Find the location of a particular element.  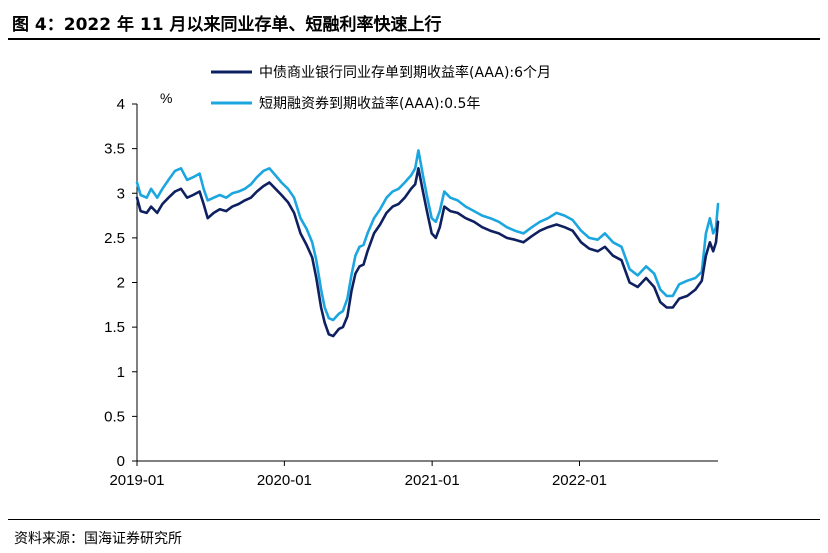

x-tick-label: 2020-01 is located at coordinates (284, 480).